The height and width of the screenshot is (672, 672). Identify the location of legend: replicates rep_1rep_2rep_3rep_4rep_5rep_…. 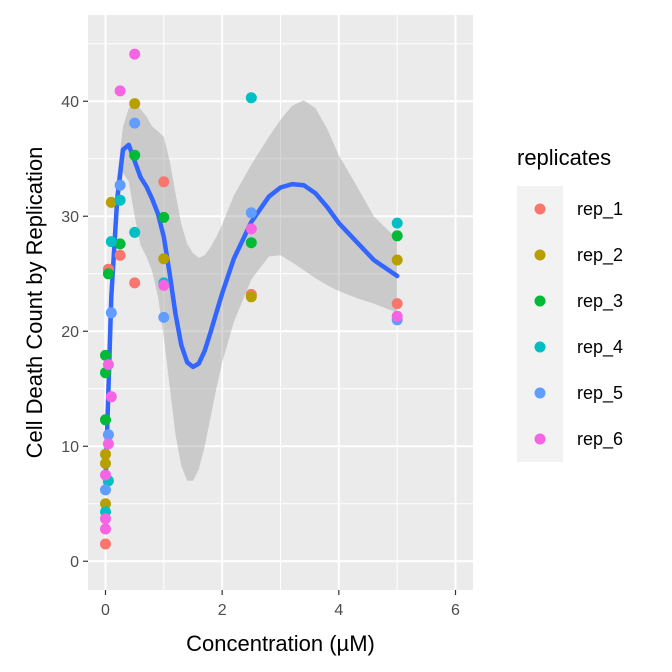
(570, 303).